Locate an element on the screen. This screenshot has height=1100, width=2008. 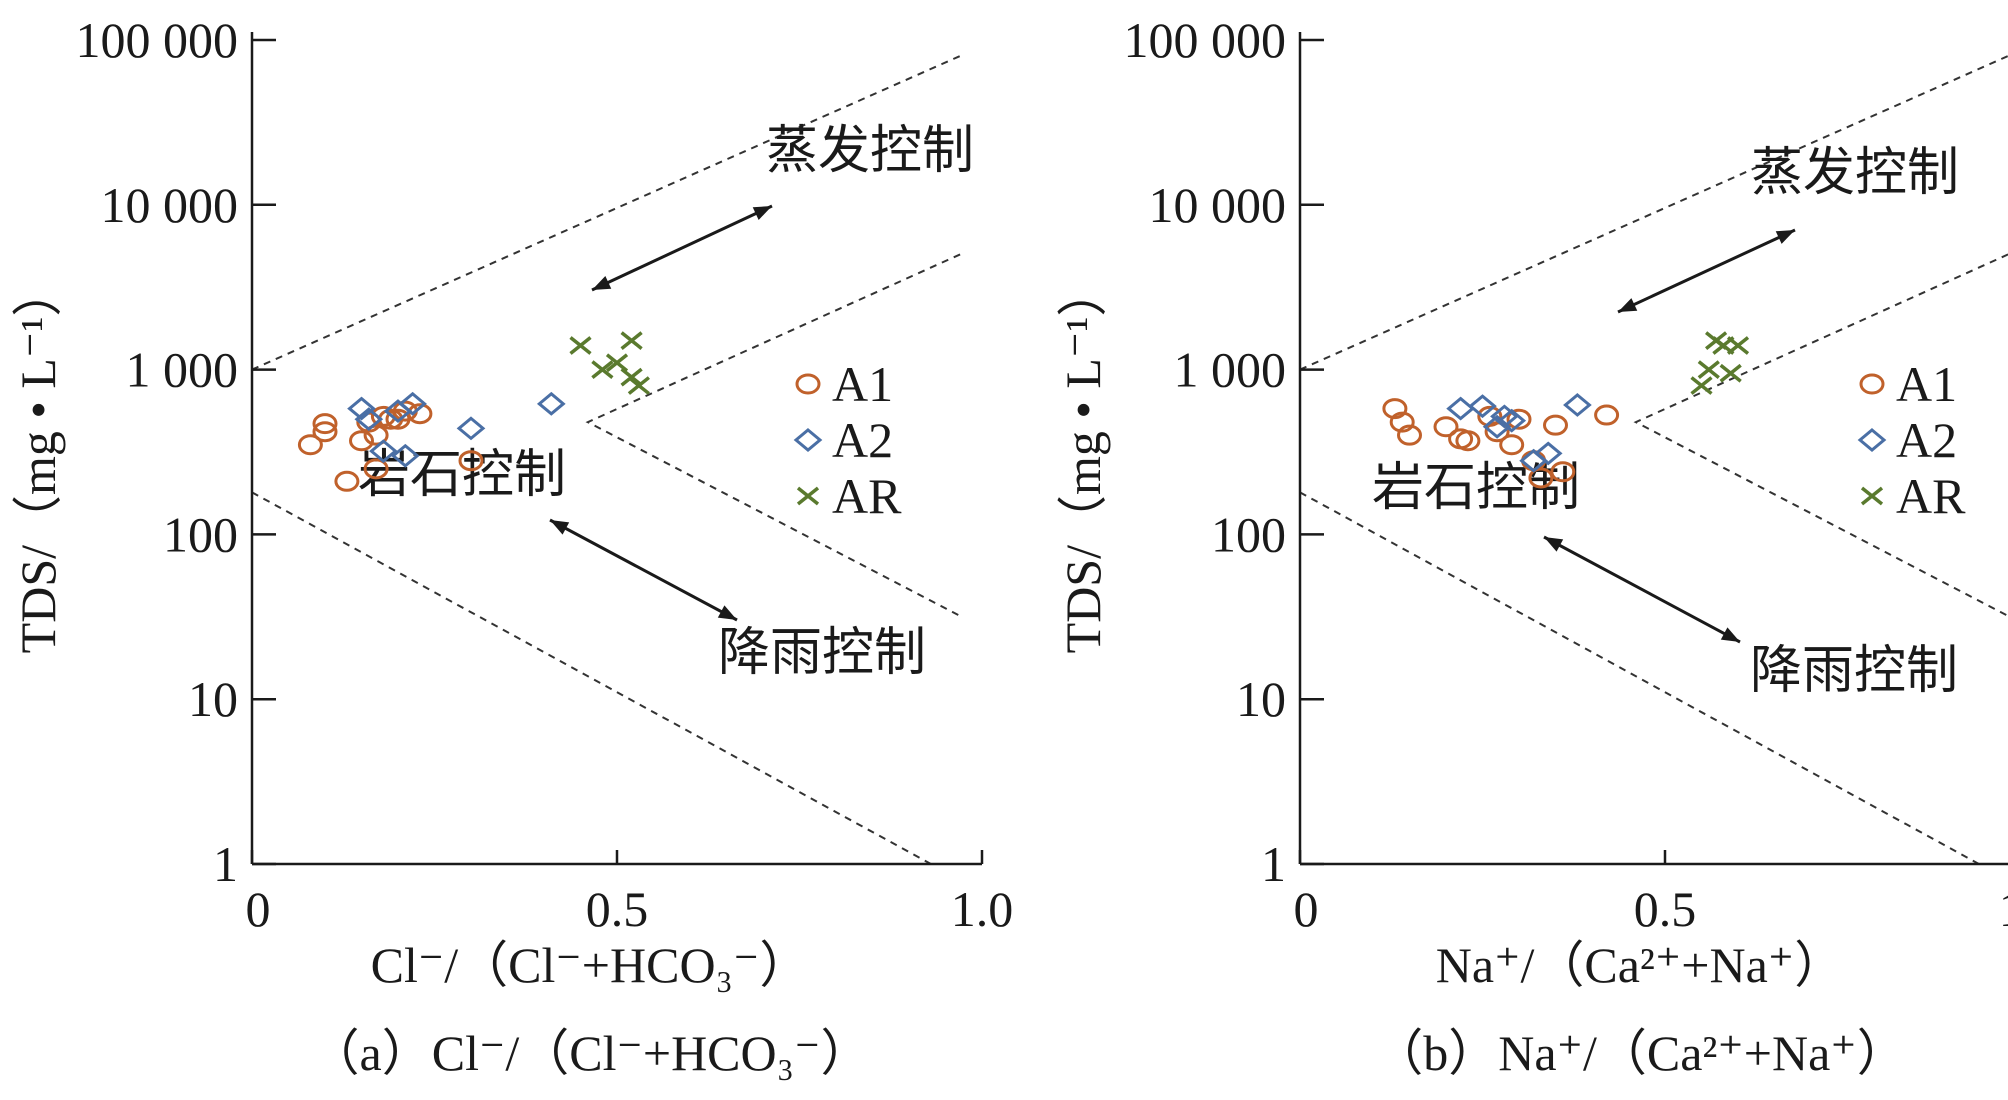
x-tick-label: 0.5 is located at coordinates (1665, 909).